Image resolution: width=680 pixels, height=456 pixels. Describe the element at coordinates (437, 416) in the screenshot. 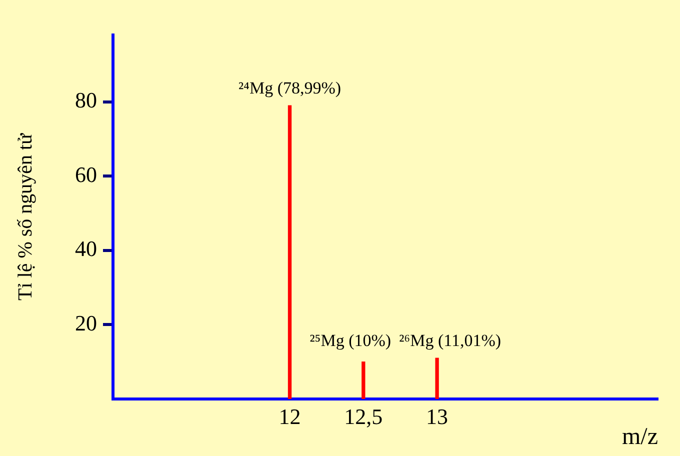

I see `x-tick-label: 13` at that location.